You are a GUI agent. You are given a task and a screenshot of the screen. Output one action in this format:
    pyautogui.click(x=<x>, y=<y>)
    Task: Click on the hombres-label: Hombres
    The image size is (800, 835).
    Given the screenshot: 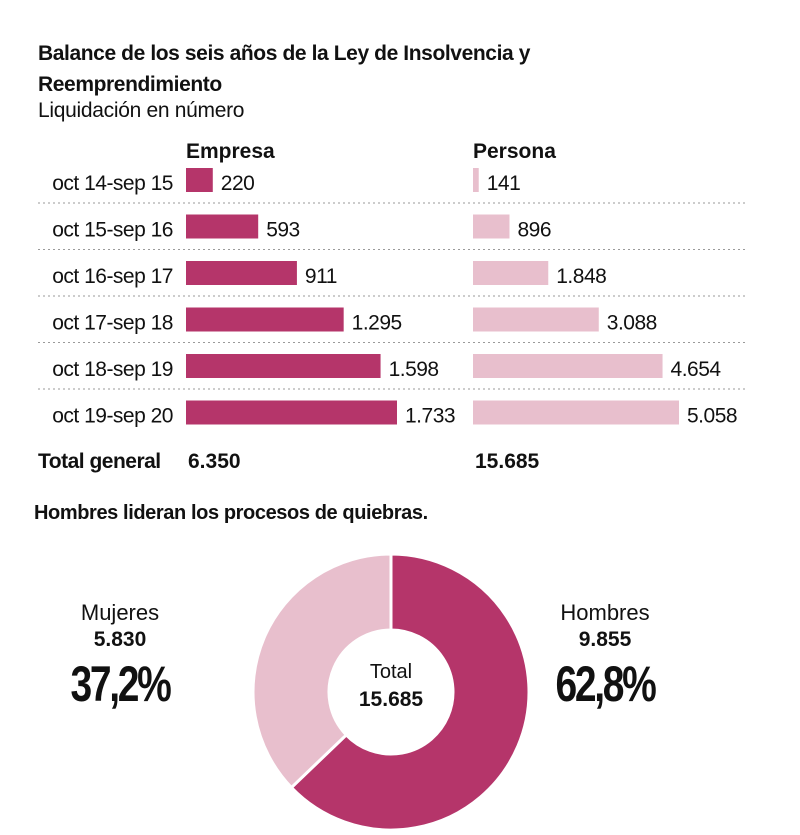 What is the action you would take?
    pyautogui.click(x=605, y=612)
    